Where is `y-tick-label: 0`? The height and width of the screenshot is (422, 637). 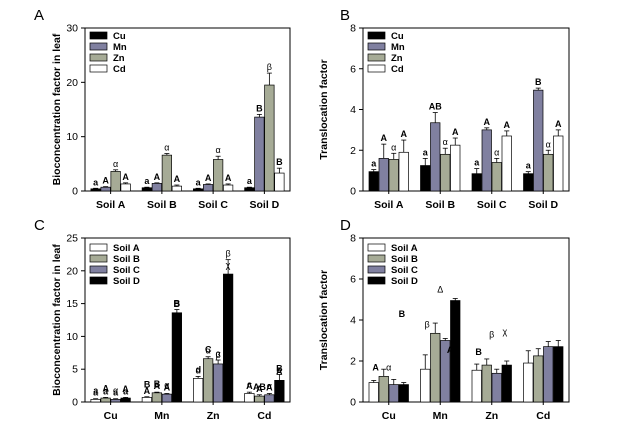
y-tick-label: 0 is located at coordinates (353, 403).